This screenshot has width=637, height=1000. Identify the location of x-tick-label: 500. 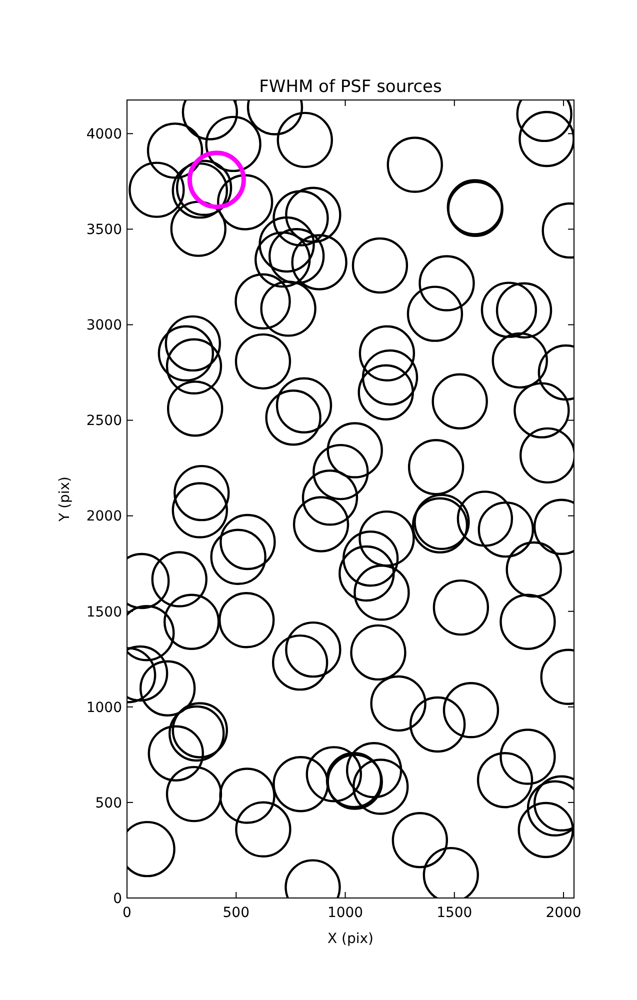
(236, 913).